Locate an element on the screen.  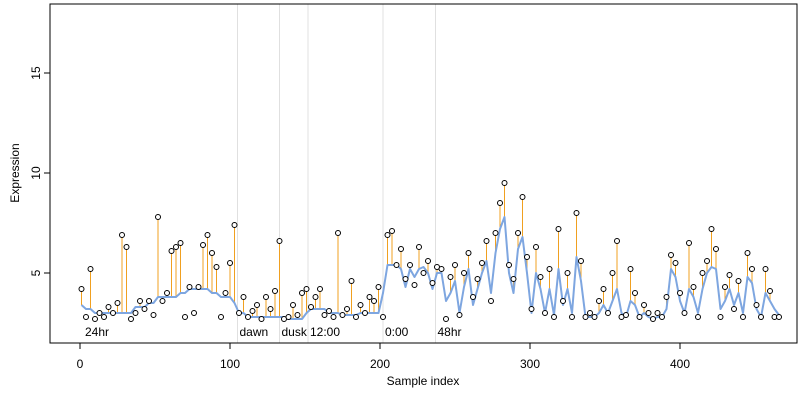
x-tick-label: 400 is located at coordinates (680, 364).